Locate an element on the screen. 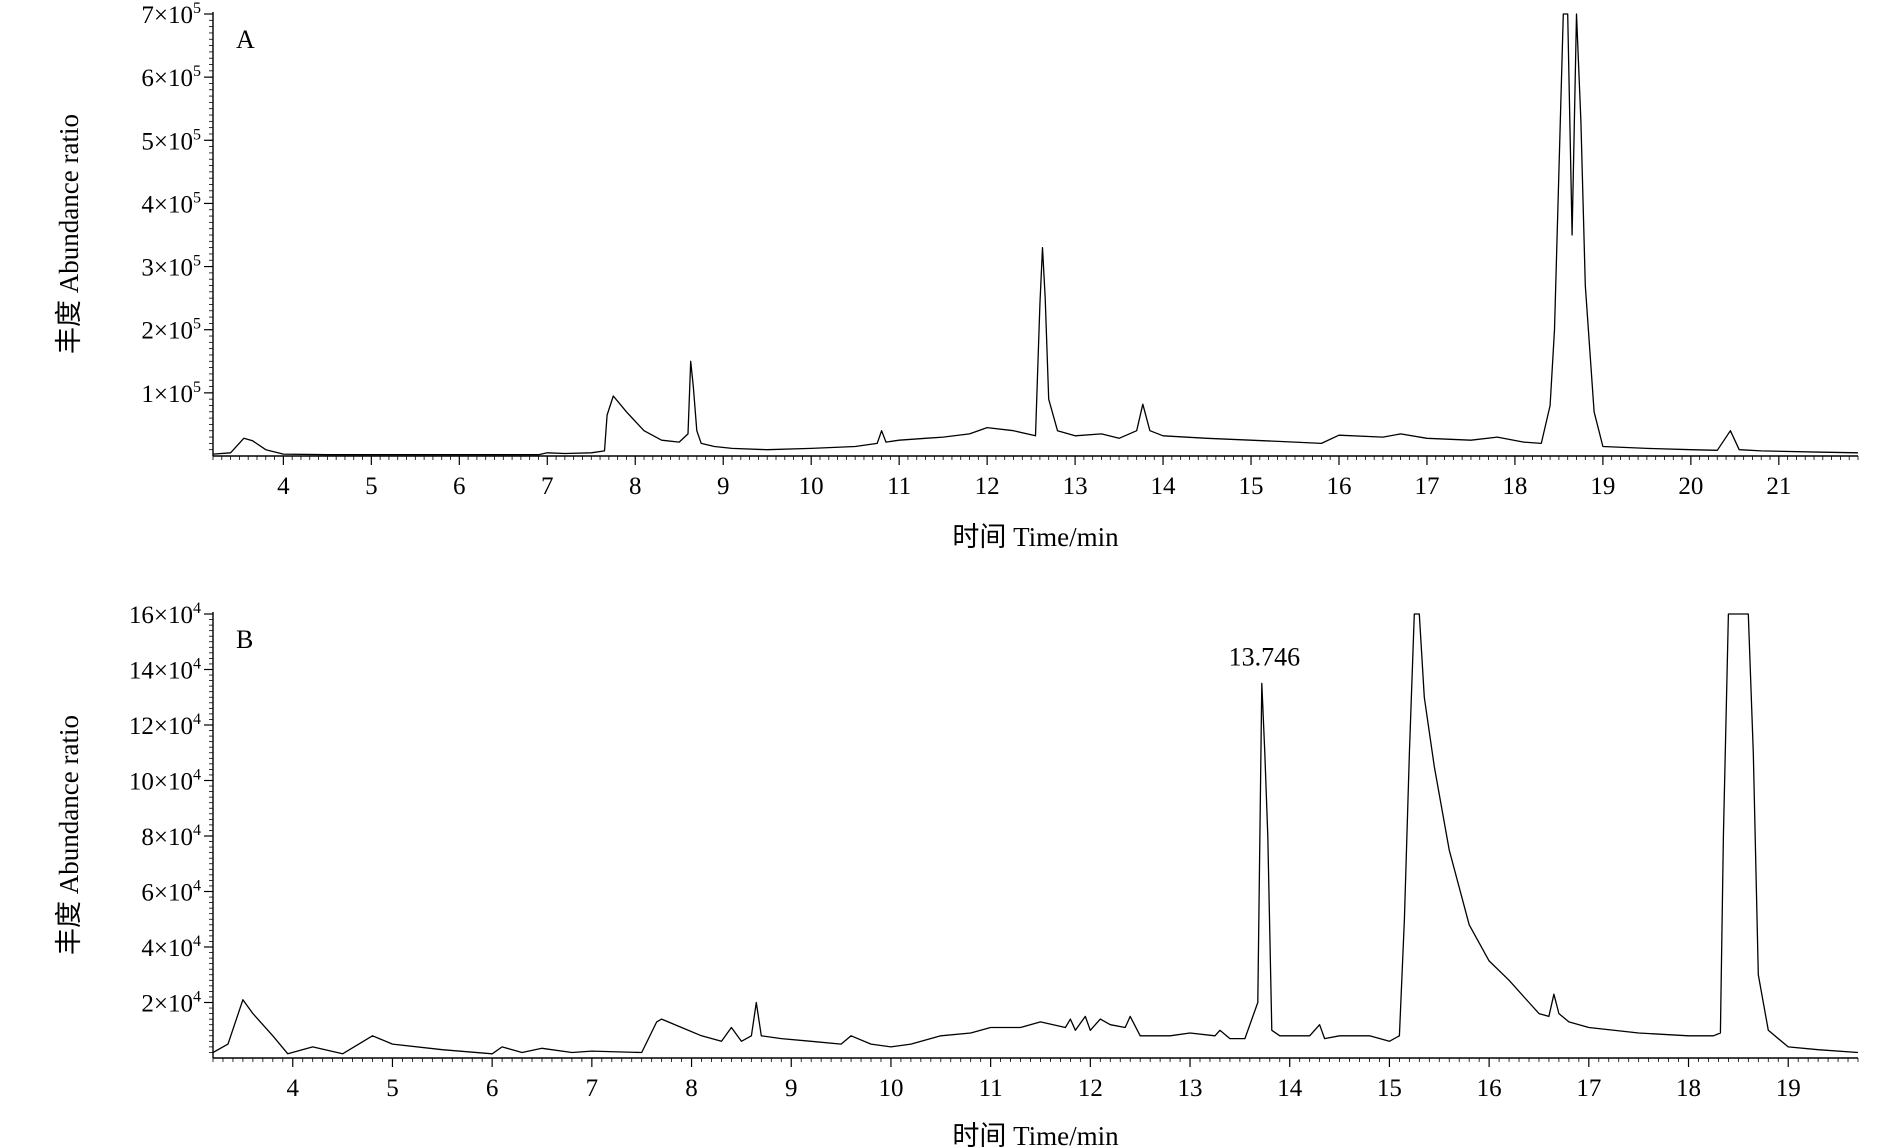  y-tick-label: 6×10⁵ is located at coordinates (171, 77).